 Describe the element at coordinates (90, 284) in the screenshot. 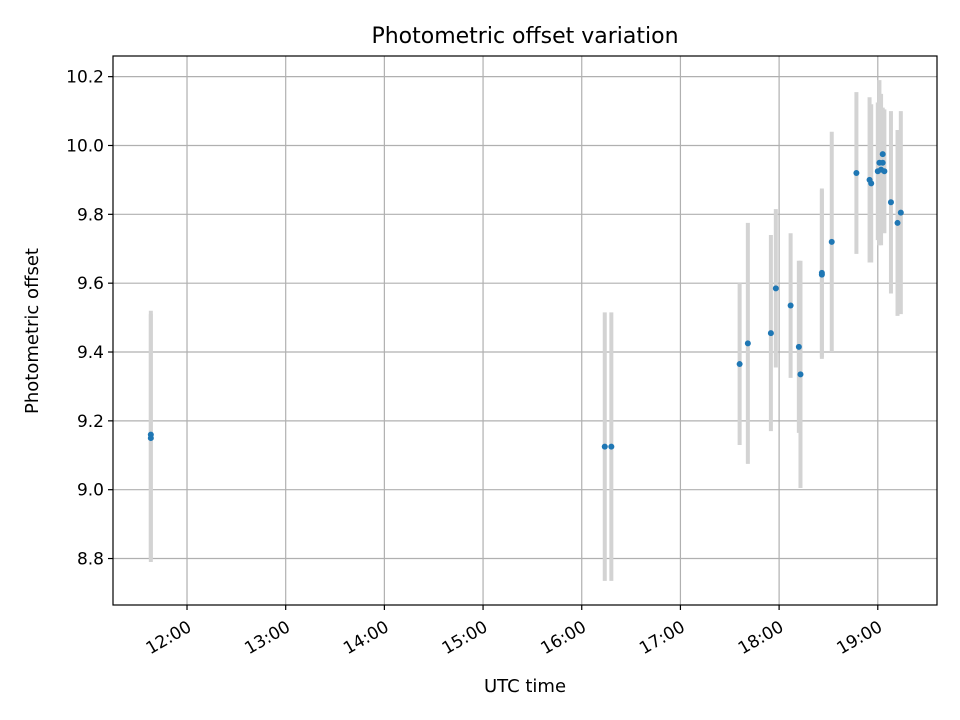

I see `y-tick-label: 9.6` at that location.